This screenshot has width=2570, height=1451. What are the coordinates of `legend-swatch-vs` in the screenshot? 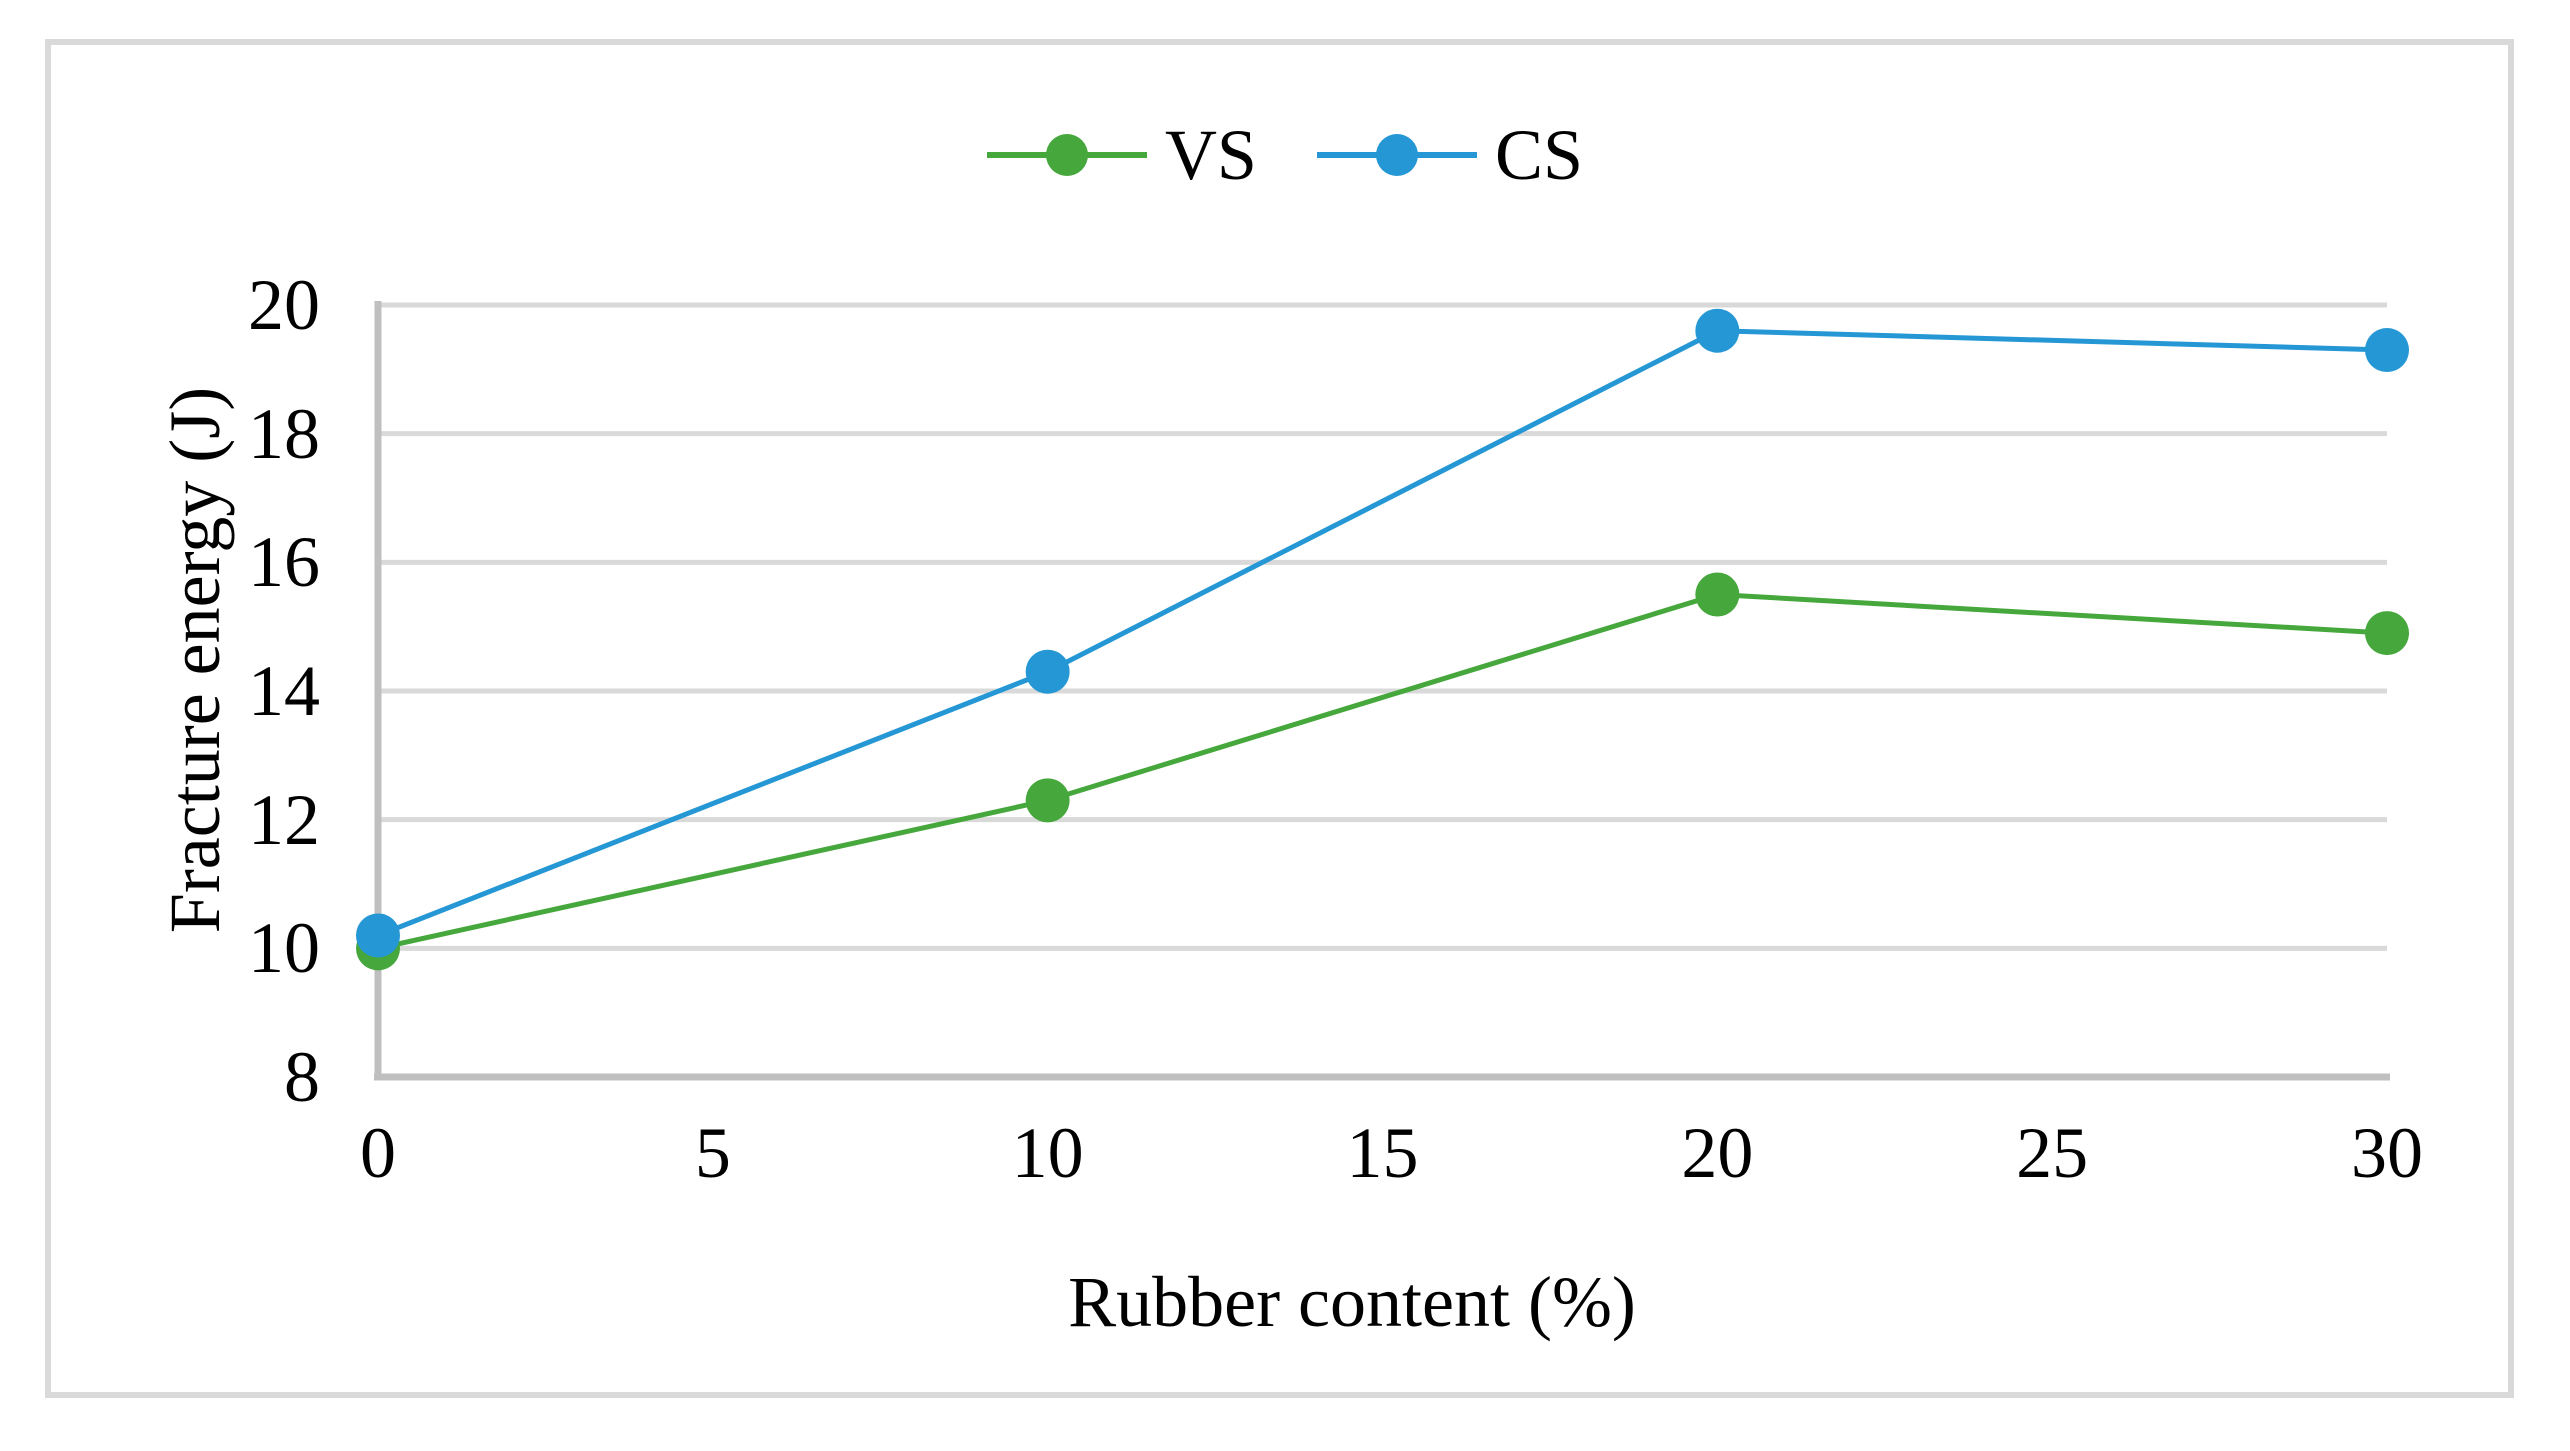 It's located at (1066, 155).